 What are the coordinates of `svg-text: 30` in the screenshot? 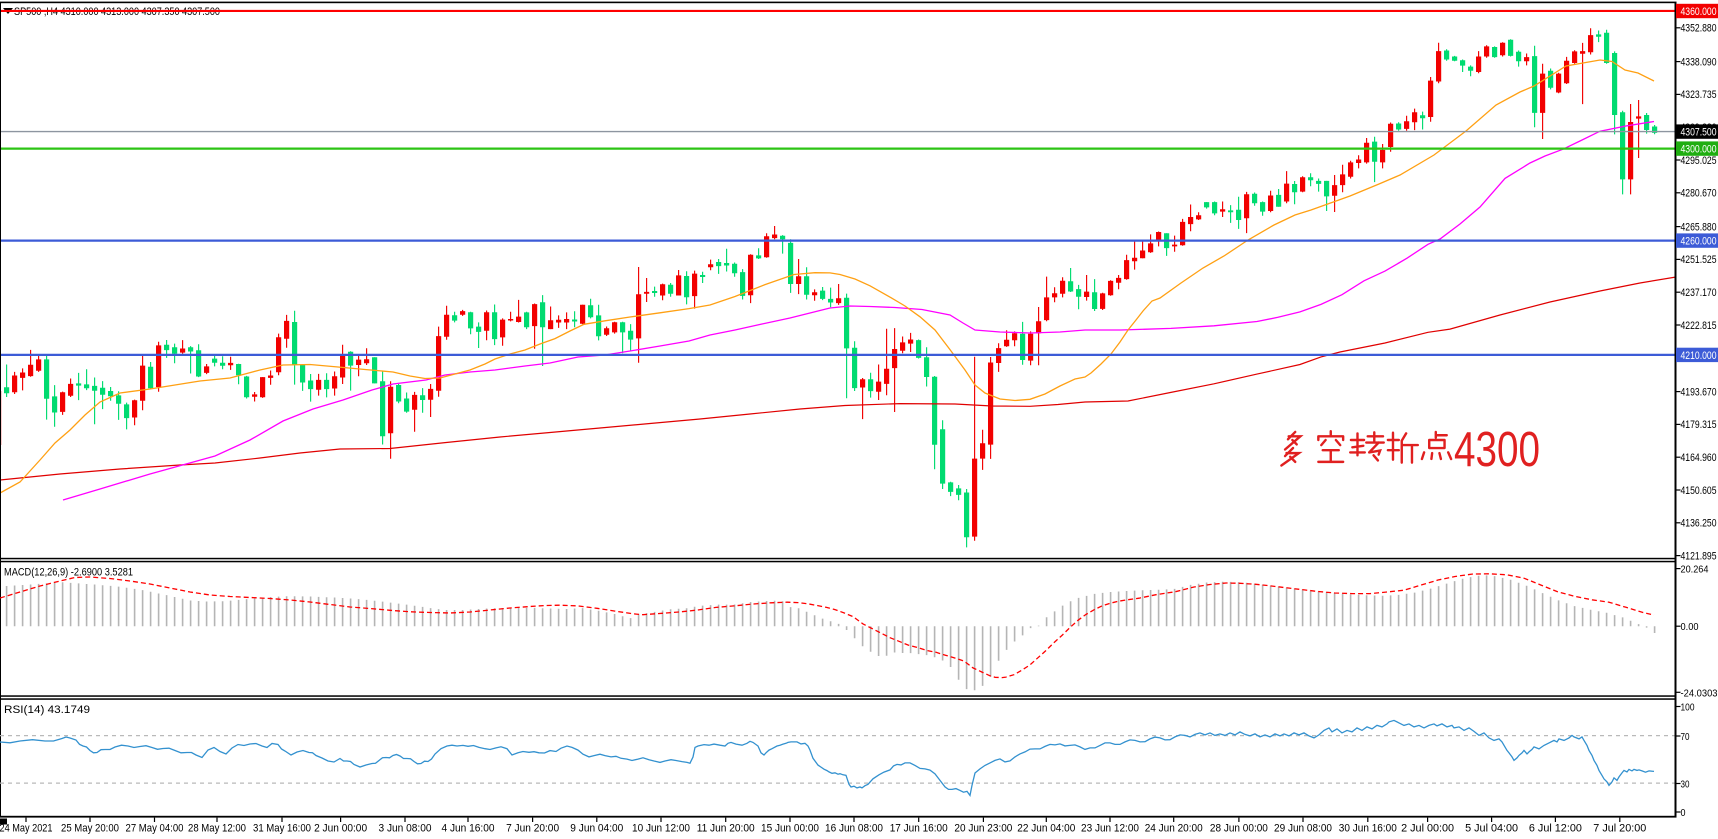 It's located at (1685, 785).